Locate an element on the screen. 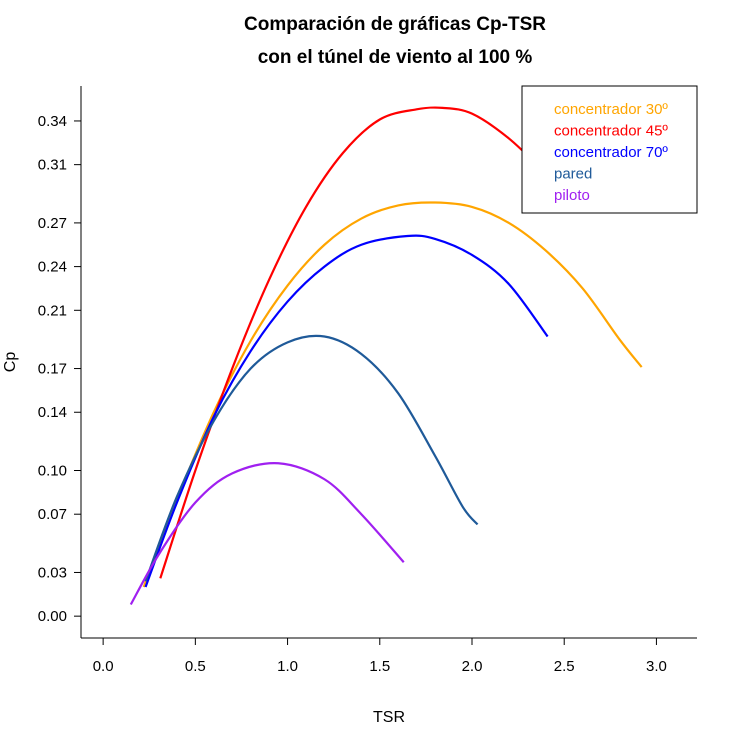 This screenshot has height=736, width=733. y-tick-label: 0.00 is located at coordinates (52, 616).